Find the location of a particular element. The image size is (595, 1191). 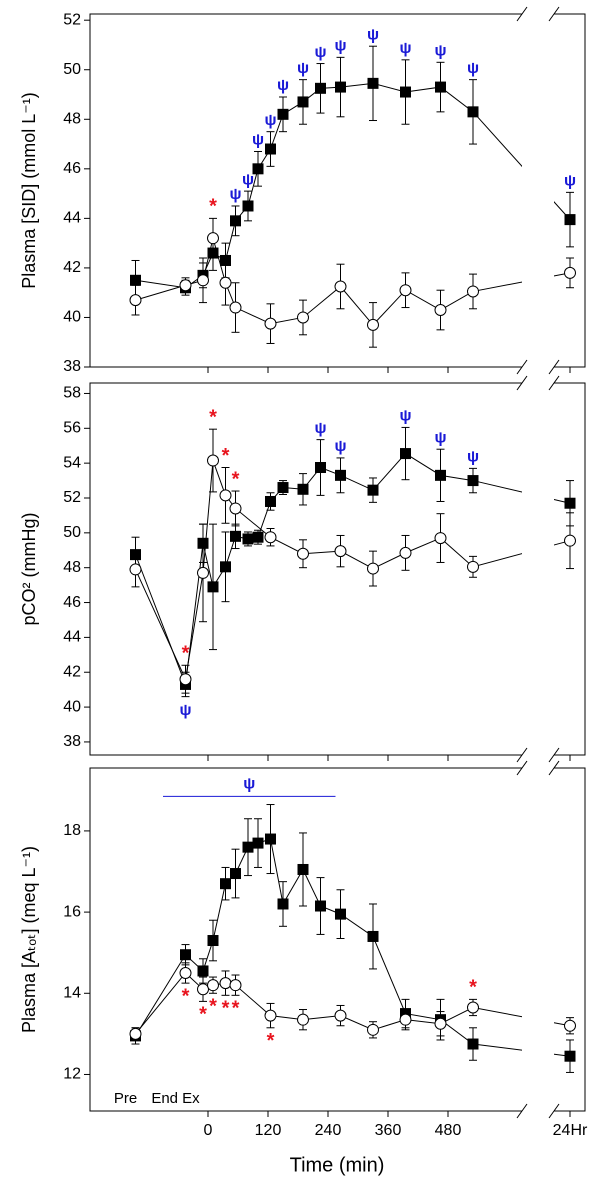

x-tick-label: 0 is located at coordinates (208, 1130).